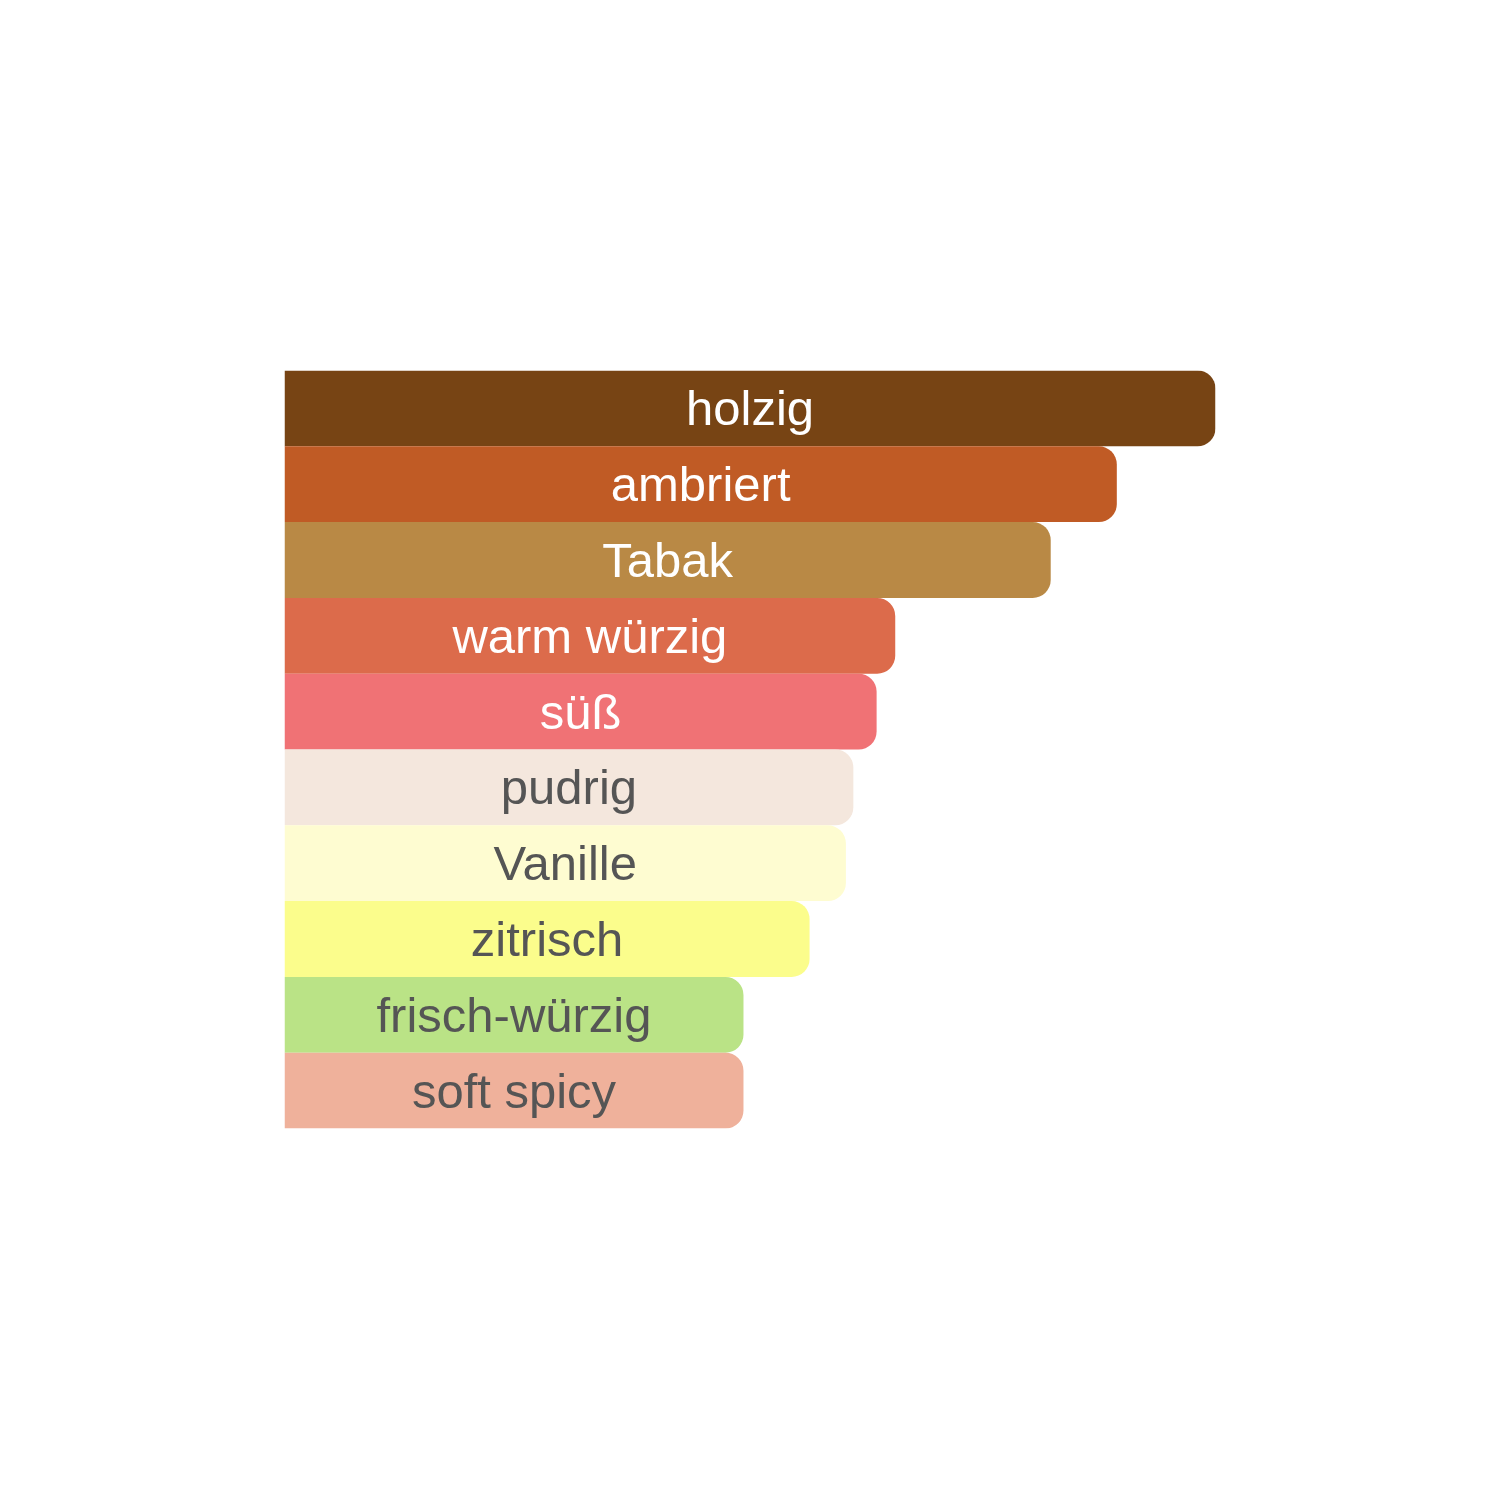 This screenshot has height=1500, width=1500. I want to click on y-tick-label: ambriert, so click(700, 484).